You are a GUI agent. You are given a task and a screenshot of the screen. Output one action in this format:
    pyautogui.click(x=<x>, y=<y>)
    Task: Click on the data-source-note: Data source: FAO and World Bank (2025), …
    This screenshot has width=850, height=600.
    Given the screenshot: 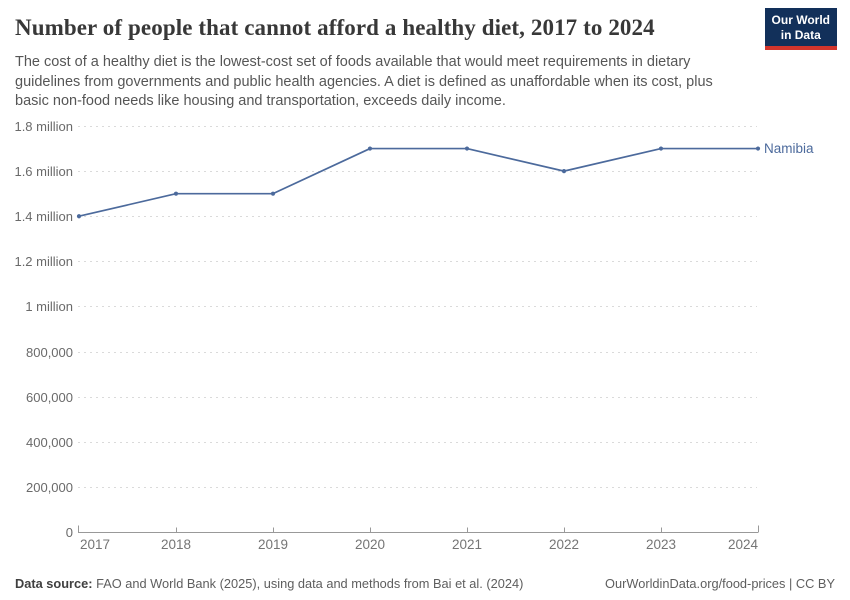 What is the action you would take?
    pyautogui.click(x=269, y=583)
    